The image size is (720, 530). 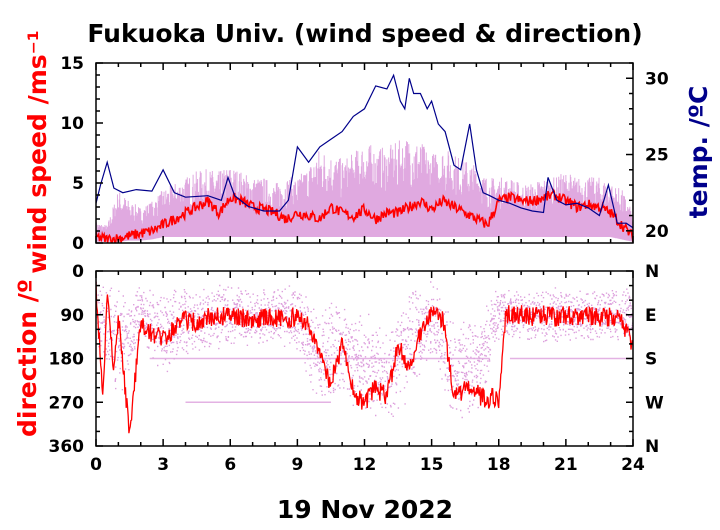 What do you see at coordinates (651, 360) in the screenshot?
I see `compass-tick-label: S` at bounding box center [651, 360].